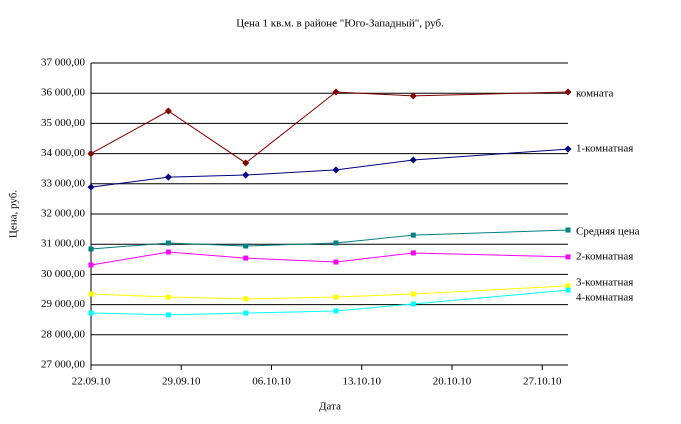 The width and height of the screenshot is (681, 424). I want to click on x-tick-label: 22.09.10, so click(91, 382).